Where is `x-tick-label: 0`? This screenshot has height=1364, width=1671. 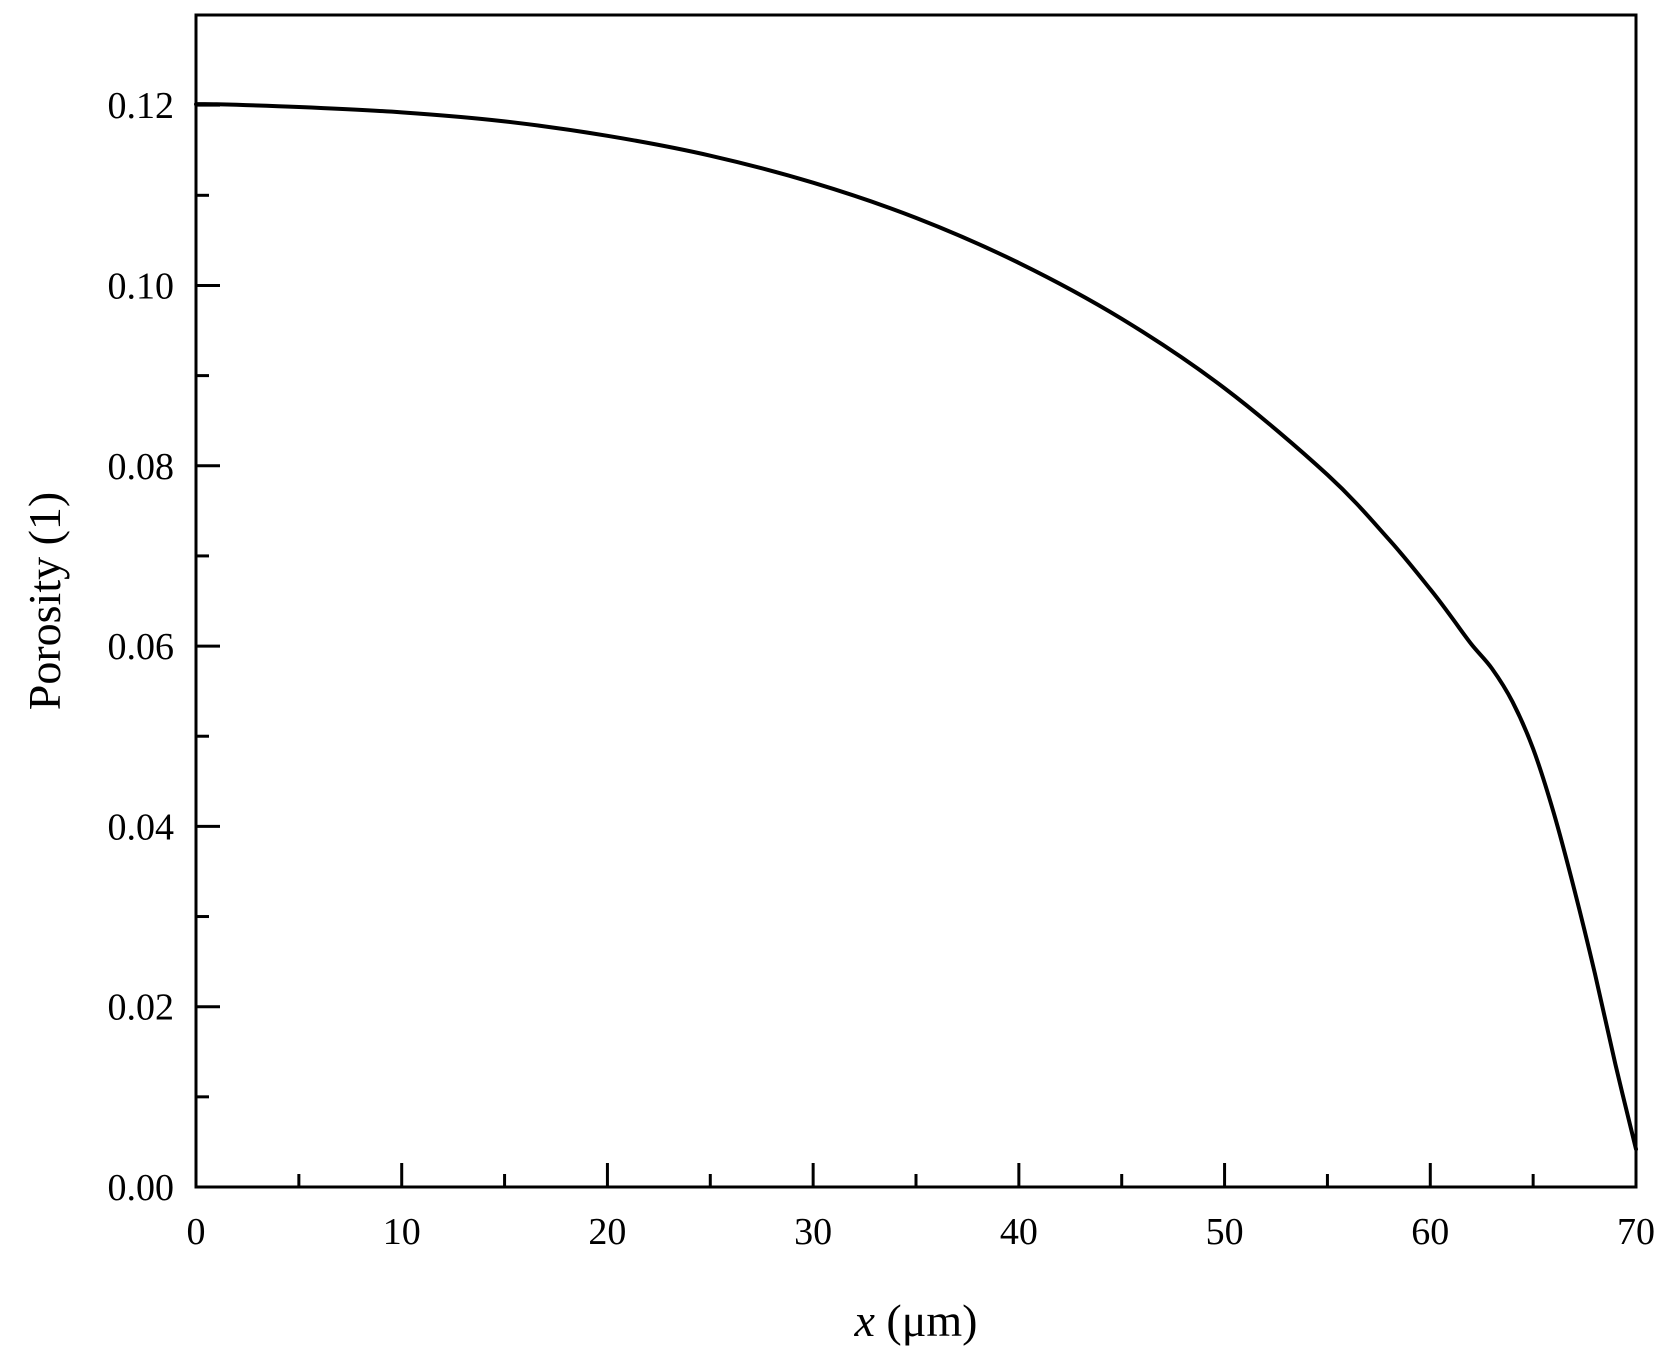
x-tick-label: 0 is located at coordinates (196, 1232).